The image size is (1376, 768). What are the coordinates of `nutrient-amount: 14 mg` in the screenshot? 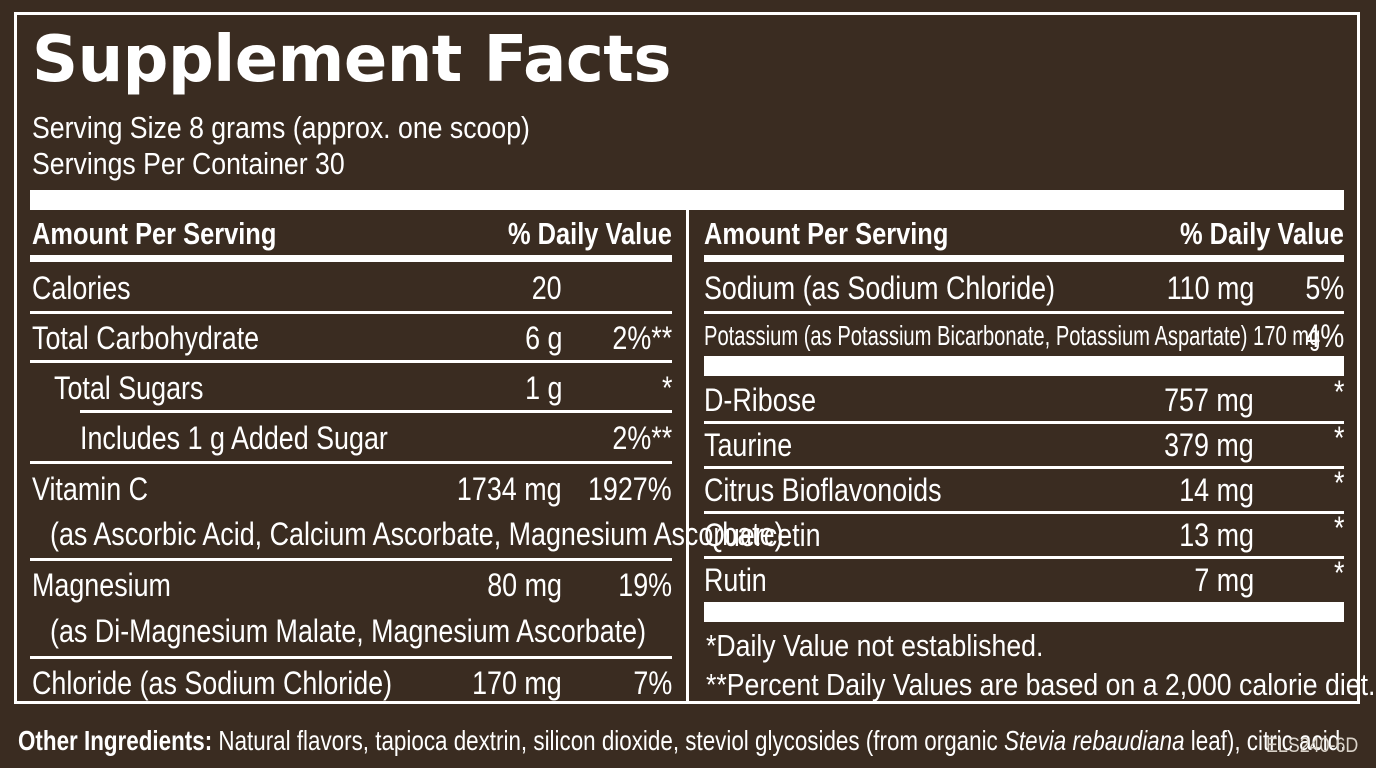 It's located at (1216, 490).